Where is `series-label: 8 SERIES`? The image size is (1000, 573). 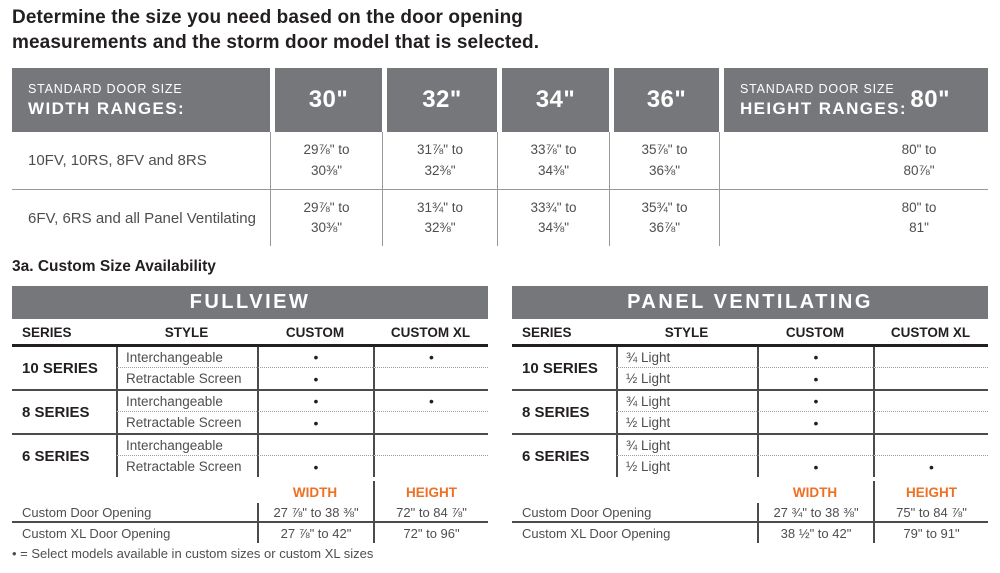 series-label: 8 SERIES is located at coordinates (556, 412).